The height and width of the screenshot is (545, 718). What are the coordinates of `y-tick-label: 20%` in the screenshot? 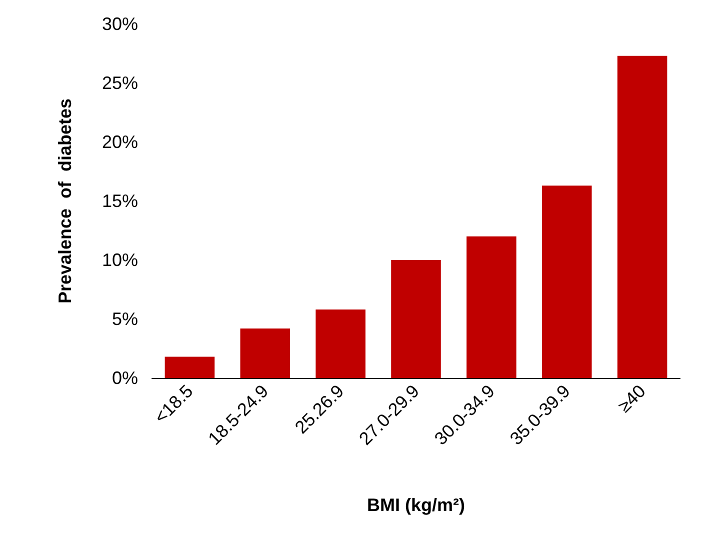 It's located at (120, 142).